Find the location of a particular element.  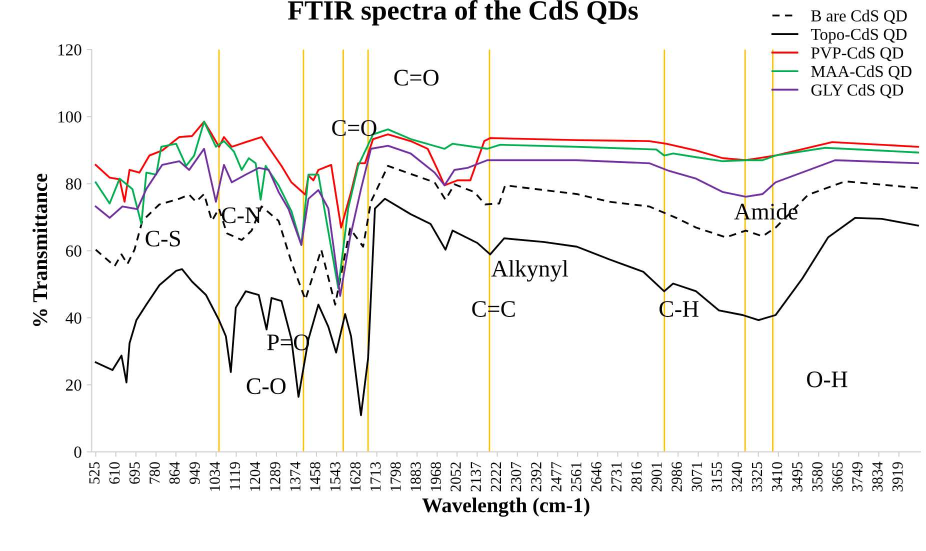

annotation: C-N is located at coordinates (242, 215).